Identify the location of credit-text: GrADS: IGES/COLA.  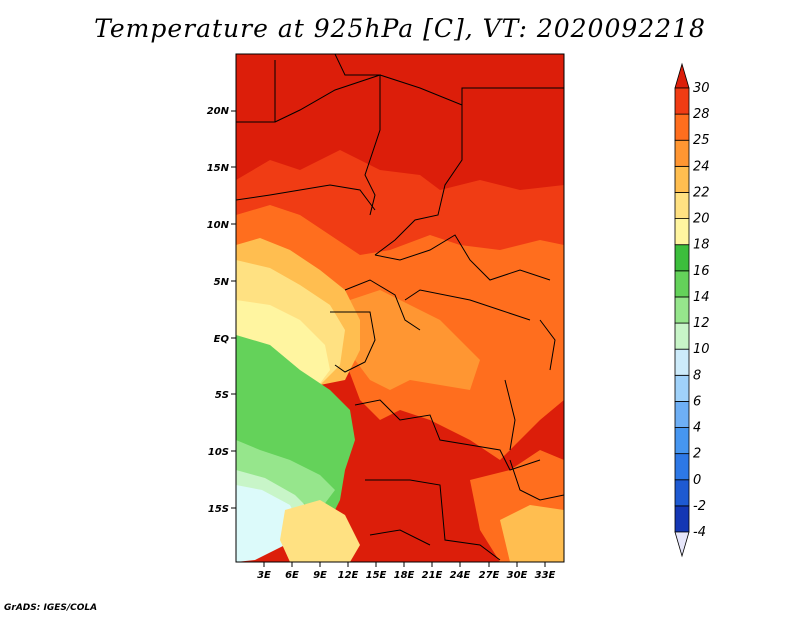
(51, 608).